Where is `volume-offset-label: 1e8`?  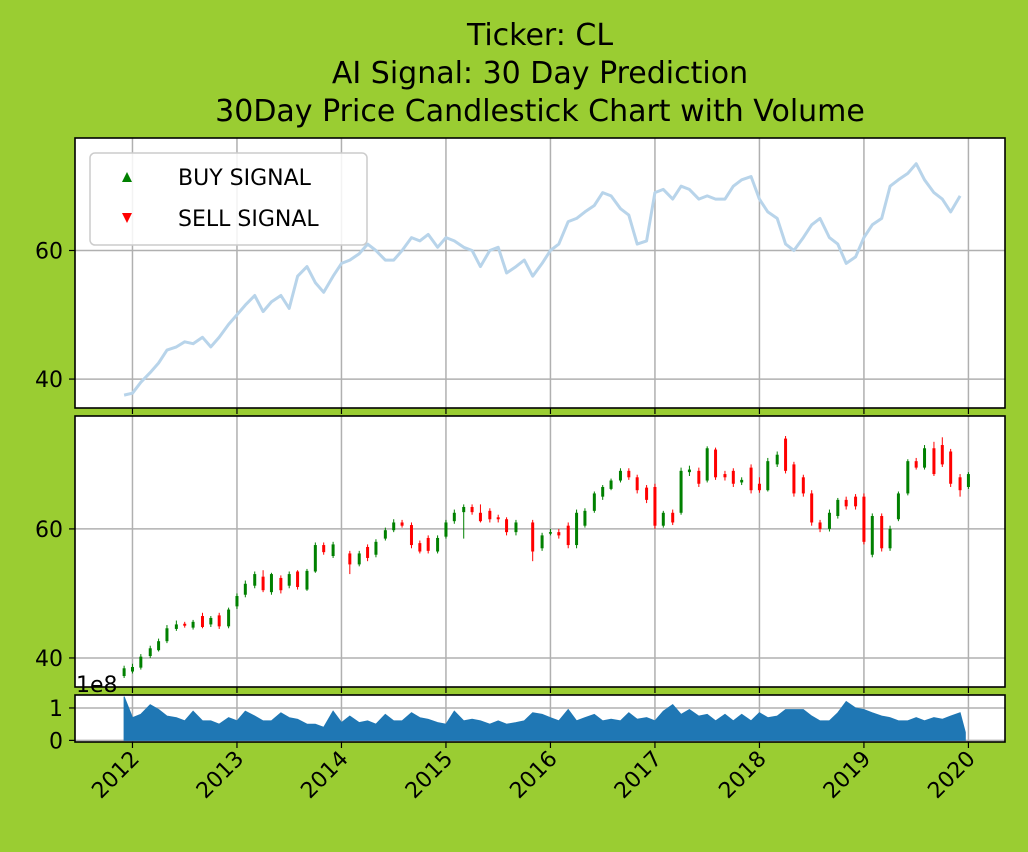 volume-offset-label: 1e8 is located at coordinates (97, 685).